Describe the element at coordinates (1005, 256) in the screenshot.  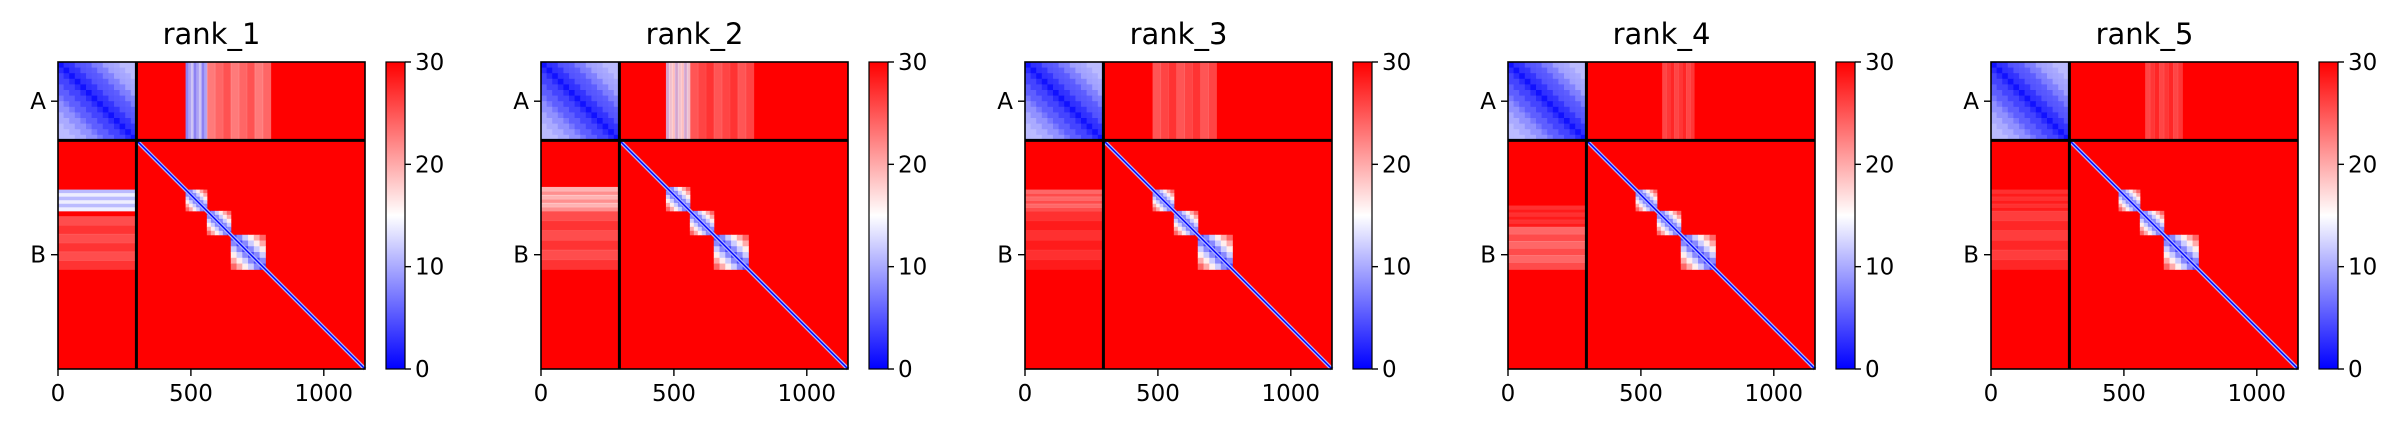
I see `y-tick-label: B` at that location.